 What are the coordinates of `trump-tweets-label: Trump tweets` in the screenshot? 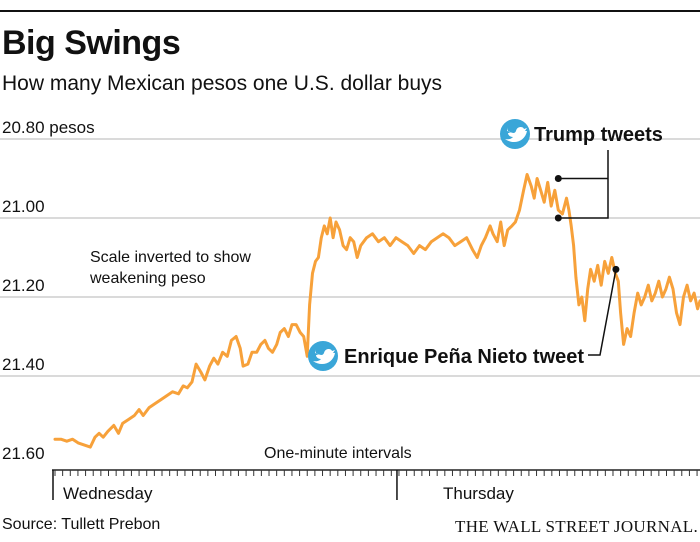 It's located at (598, 135).